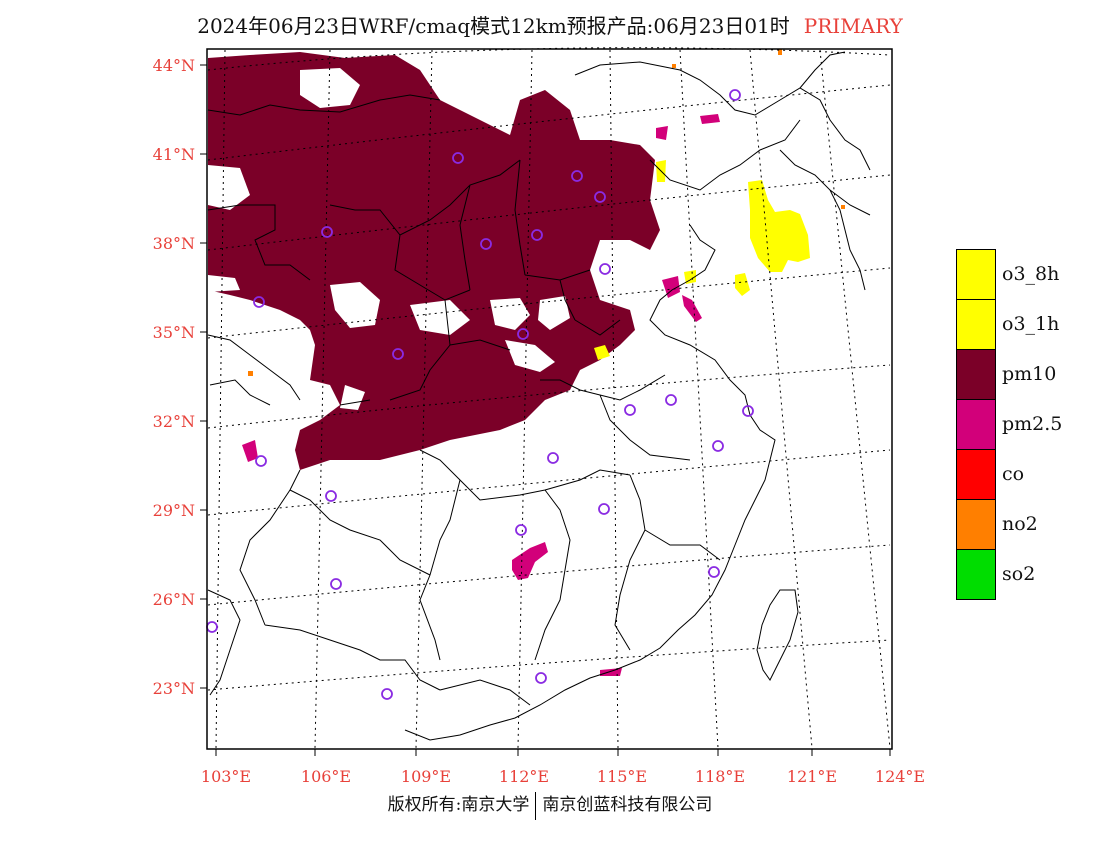 The image size is (1100, 850). What do you see at coordinates (536, 805) in the screenshot?
I see `footer-divider` at bounding box center [536, 805].